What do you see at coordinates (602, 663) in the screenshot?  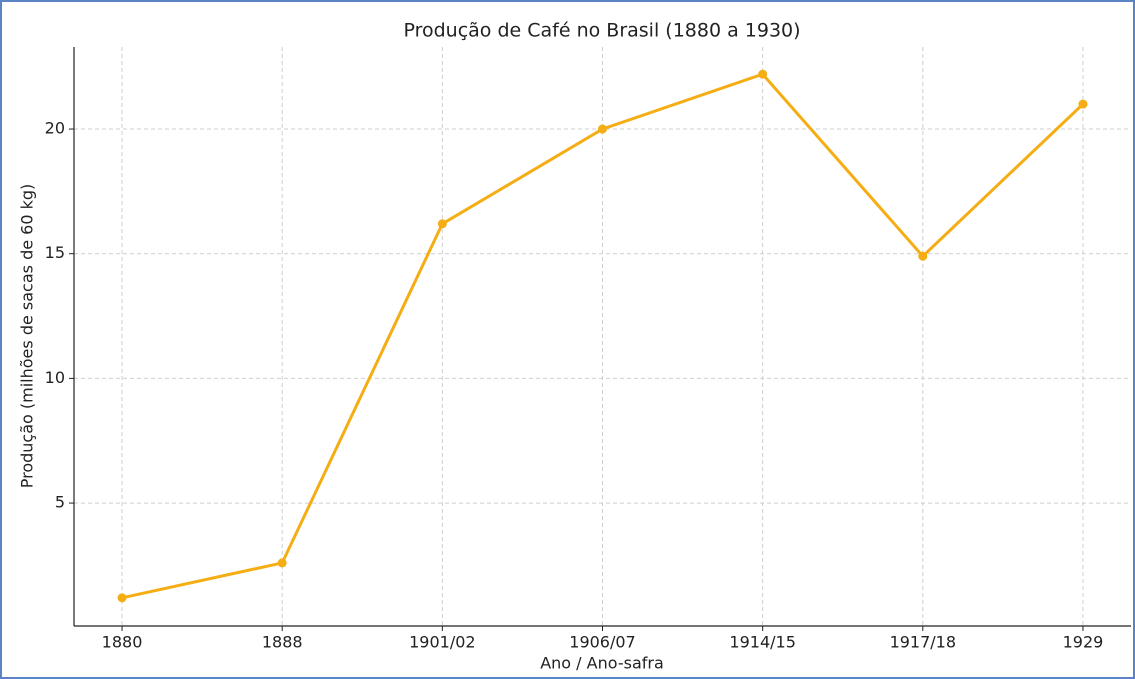 I see `x-axis-label: Ano / Ano-safra` at bounding box center [602, 663].